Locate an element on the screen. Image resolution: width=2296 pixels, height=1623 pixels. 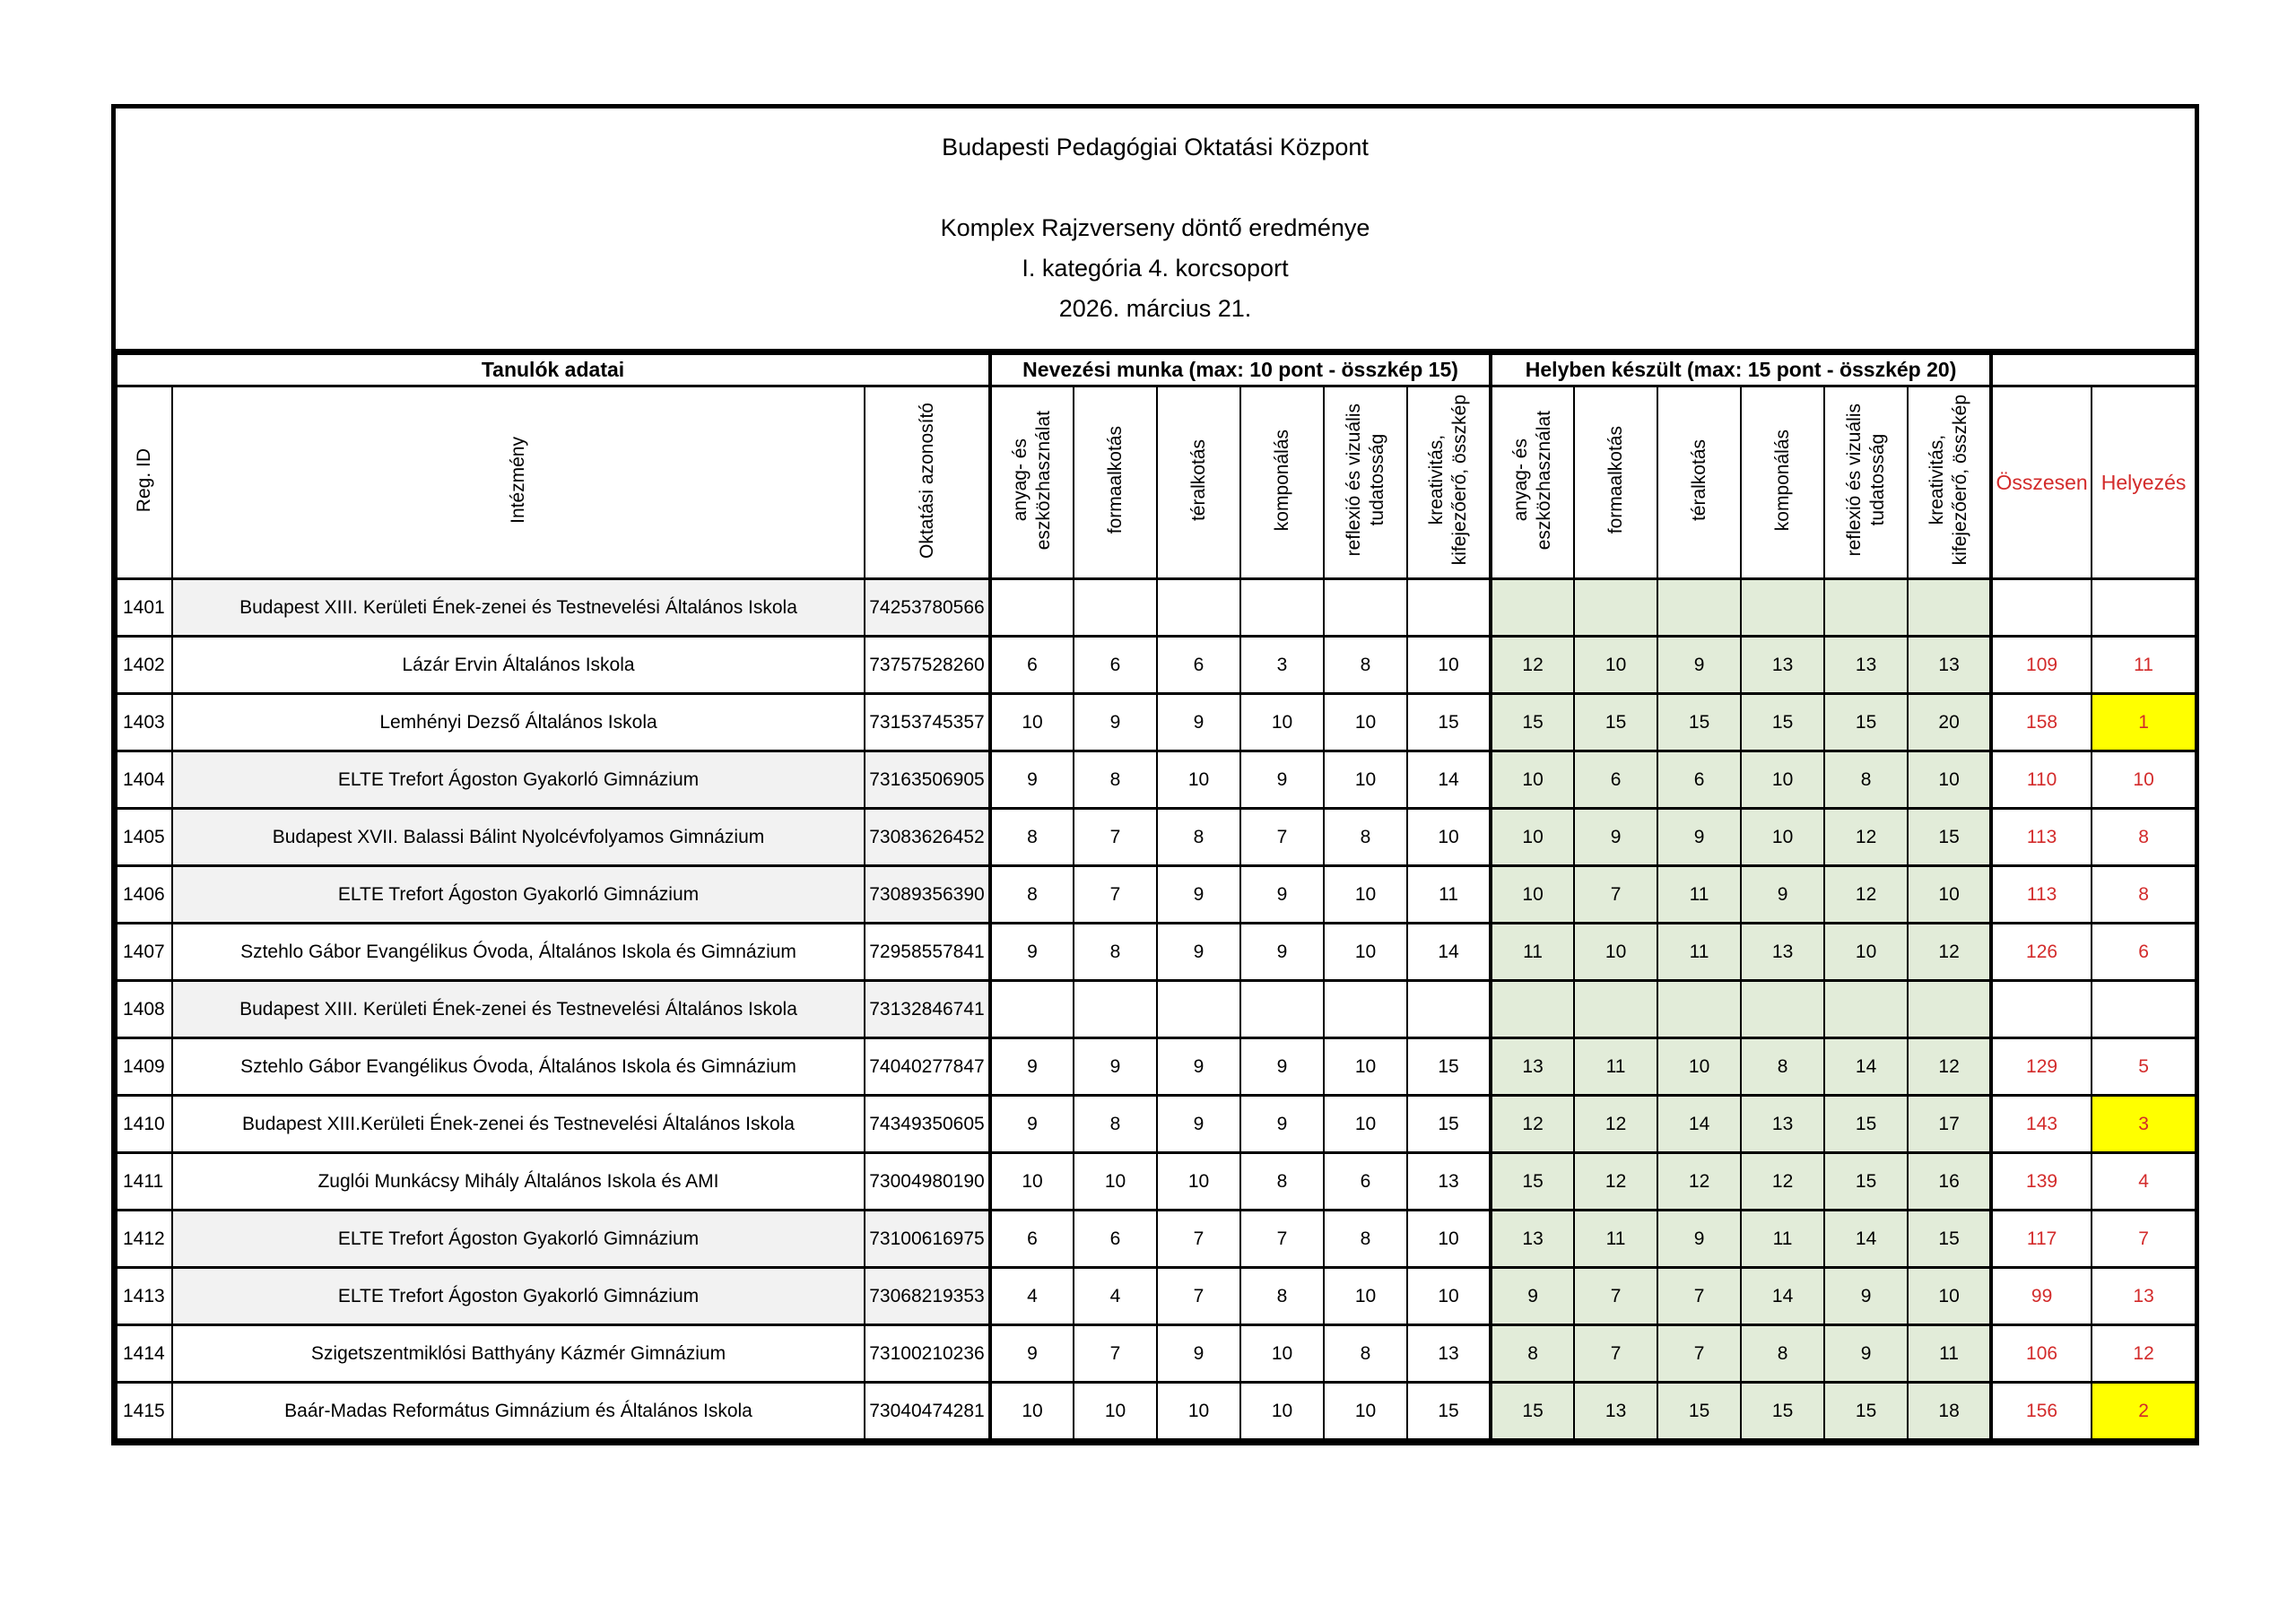
onsite-score-cell: 11 is located at coordinates (1700, 894).